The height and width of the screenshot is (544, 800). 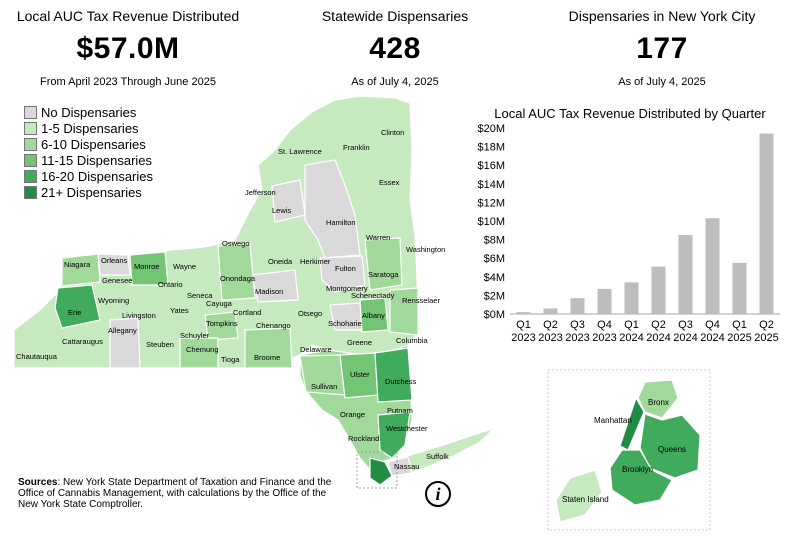 I want to click on sources-label: Sources, so click(x=38, y=482).